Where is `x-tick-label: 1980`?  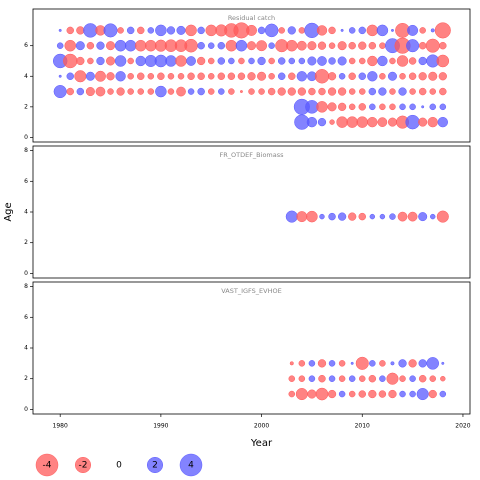 x-tick-label: 1980 is located at coordinates (60, 426).